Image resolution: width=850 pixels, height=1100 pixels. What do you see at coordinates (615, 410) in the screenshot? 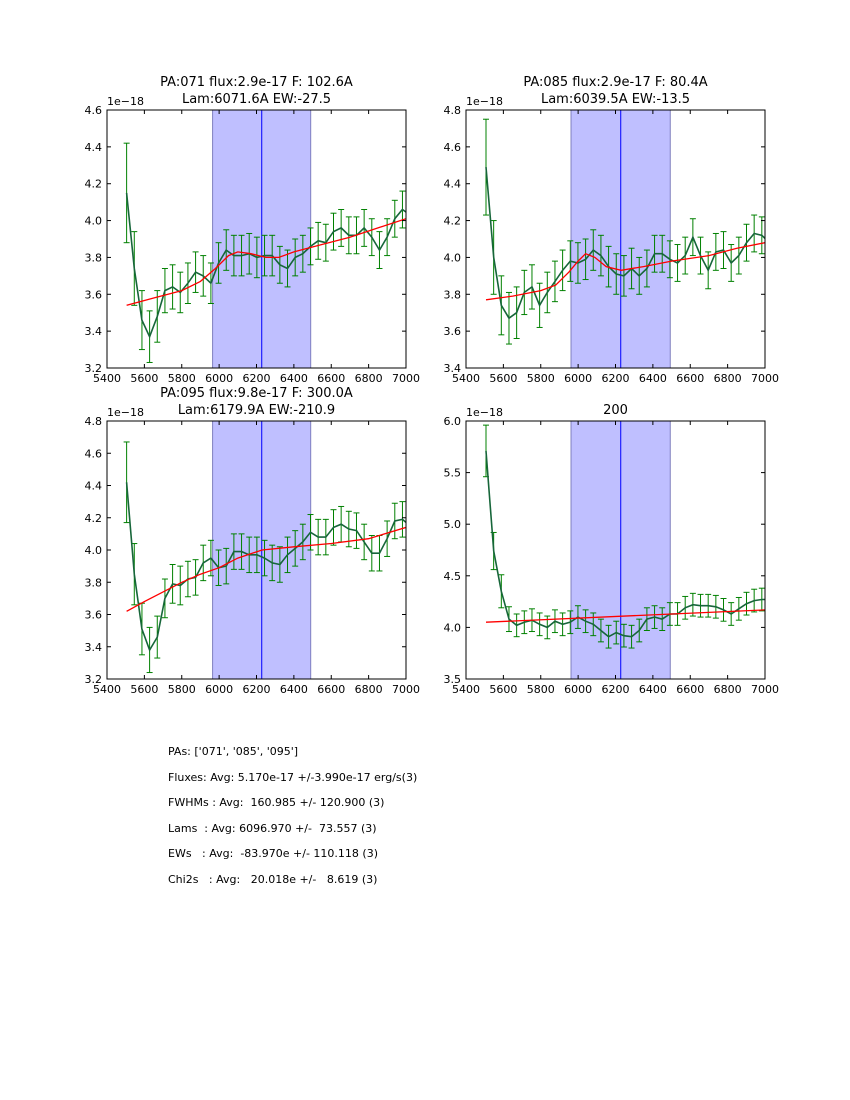
I see `subplot-title: 200` at bounding box center [615, 410].